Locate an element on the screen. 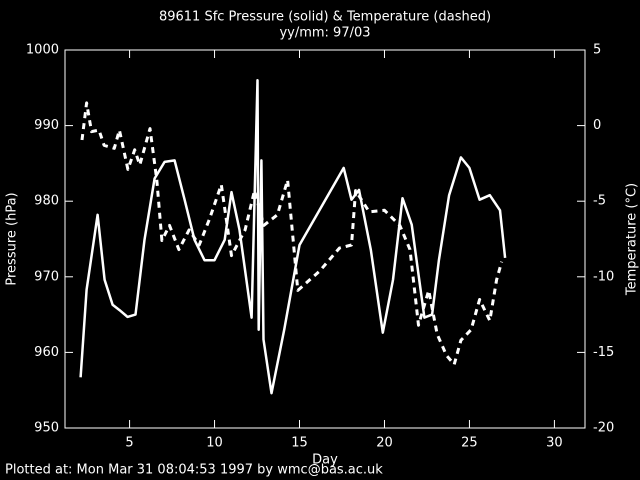  y2-axis-label: Temperature (°C) is located at coordinates (632, 239).